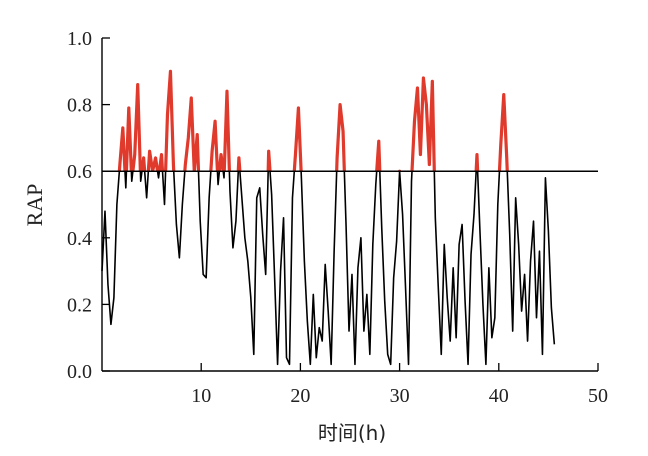 The image size is (648, 456). Describe the element at coordinates (300, 396) in the screenshot. I see `x-tick-label: 20` at that location.